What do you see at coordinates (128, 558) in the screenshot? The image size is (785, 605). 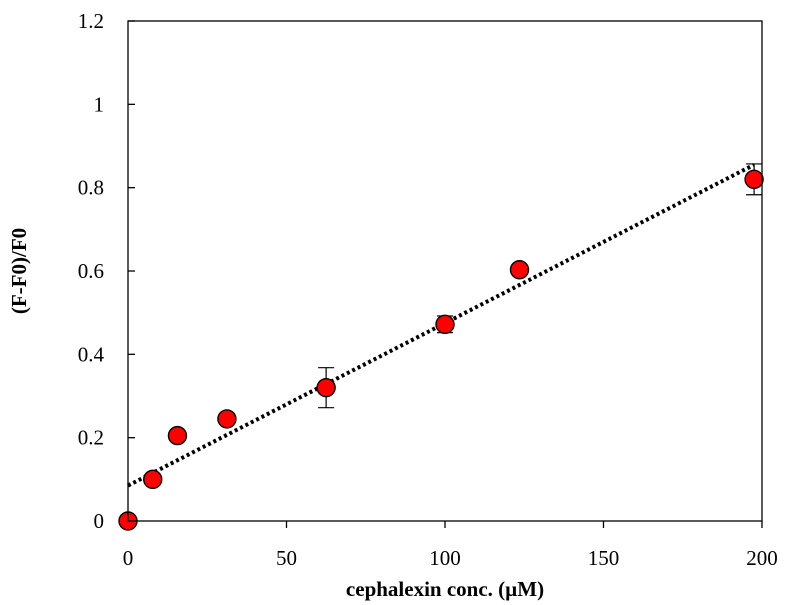 I see `x-tick-label: 0` at bounding box center [128, 558].